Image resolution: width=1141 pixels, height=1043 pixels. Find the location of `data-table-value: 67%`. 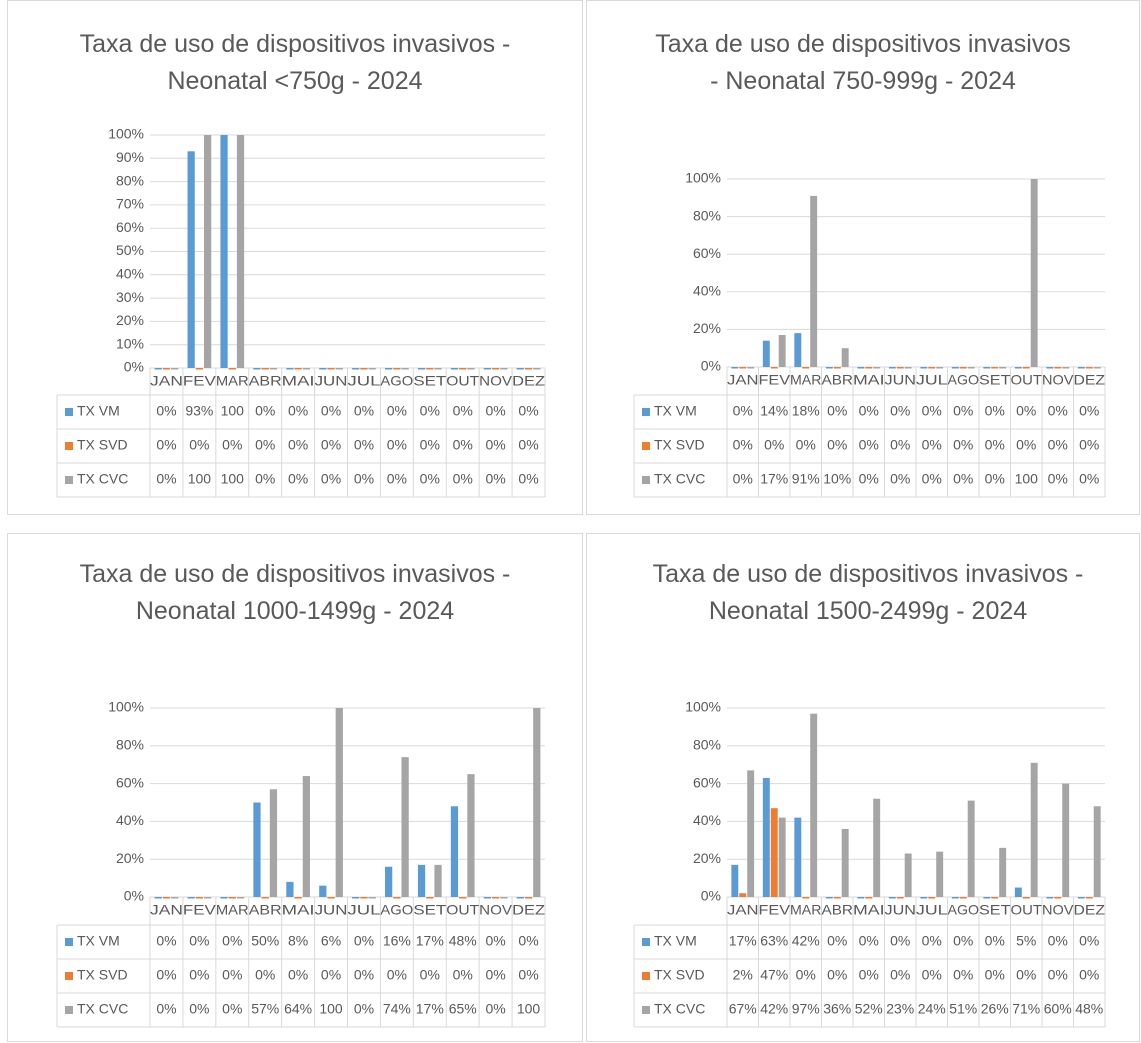

data-table-value: 67% is located at coordinates (743, 1009).